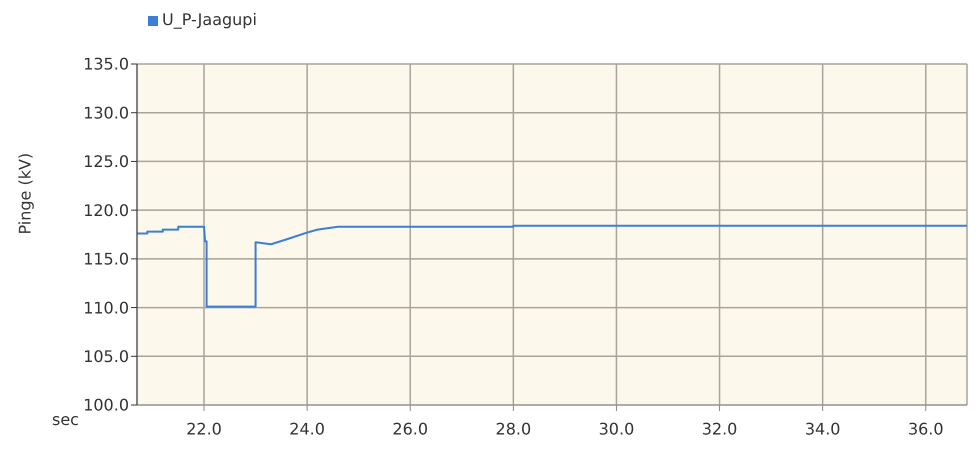 The height and width of the screenshot is (459, 979). Describe the element at coordinates (106, 64) in the screenshot. I see `y-tick-label: 135.0` at that location.